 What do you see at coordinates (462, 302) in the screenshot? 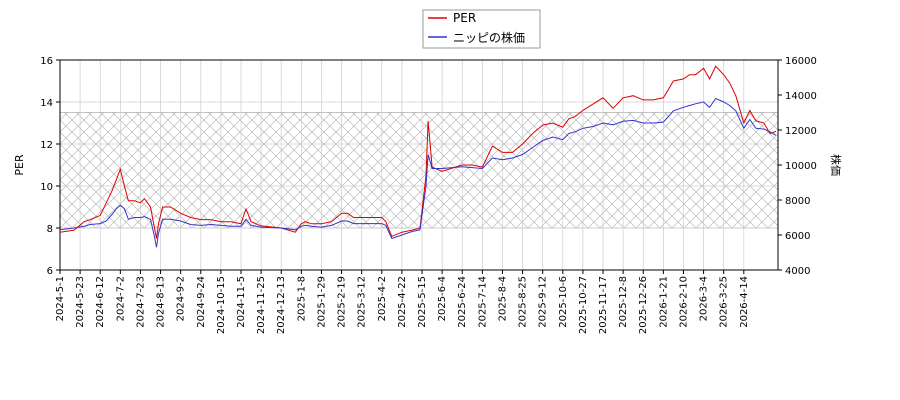
I see `x-tick-label: 2025-6-24` at bounding box center [462, 302].